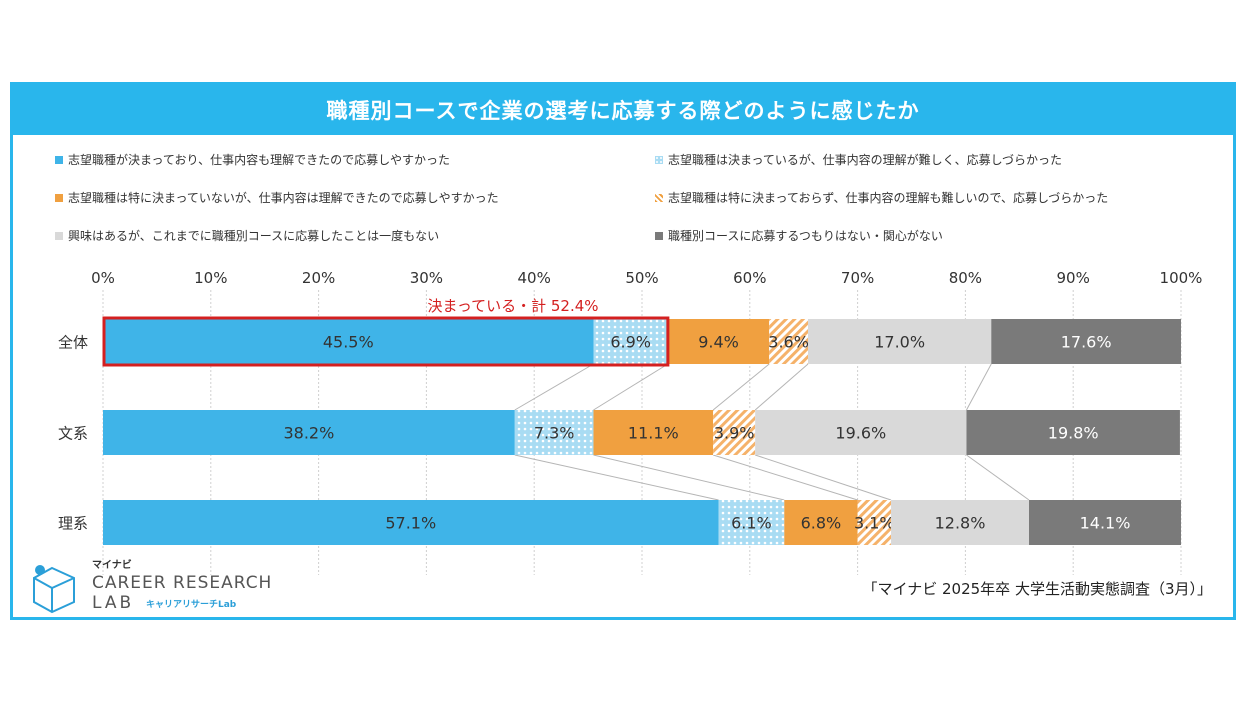  What do you see at coordinates (259, 160) in the screenshot?
I see `legend-label-1: 志望職種が決まっており、仕事内容も理解できたので応募しやすかった` at bounding box center [259, 160].